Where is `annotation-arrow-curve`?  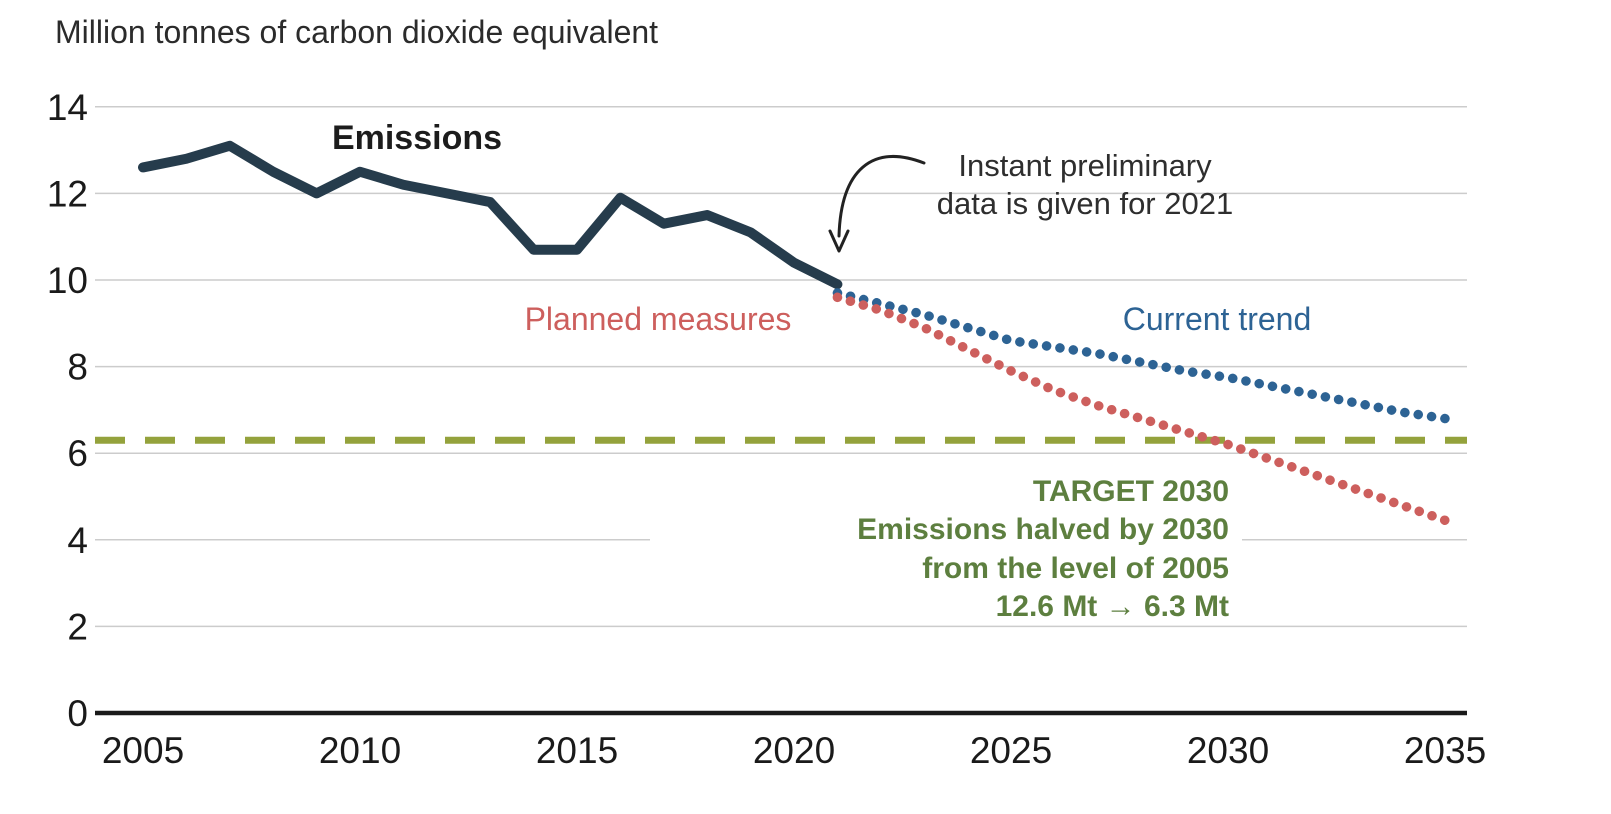
annotation-arrow-curve is located at coordinates (881, 196).